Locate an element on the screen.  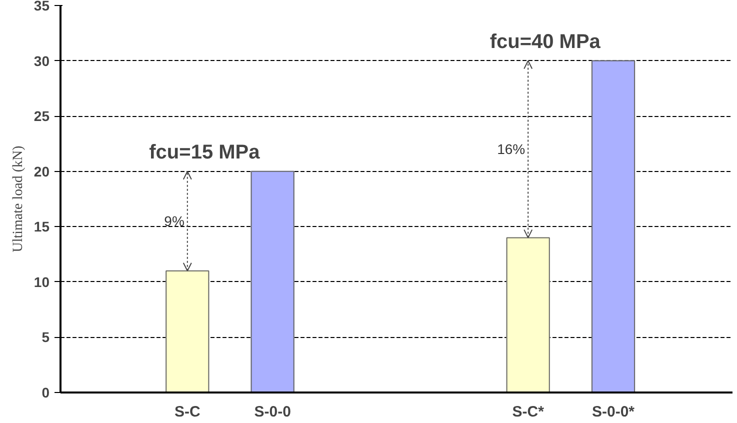
y-tick-label: 0 is located at coordinates (46, 392).